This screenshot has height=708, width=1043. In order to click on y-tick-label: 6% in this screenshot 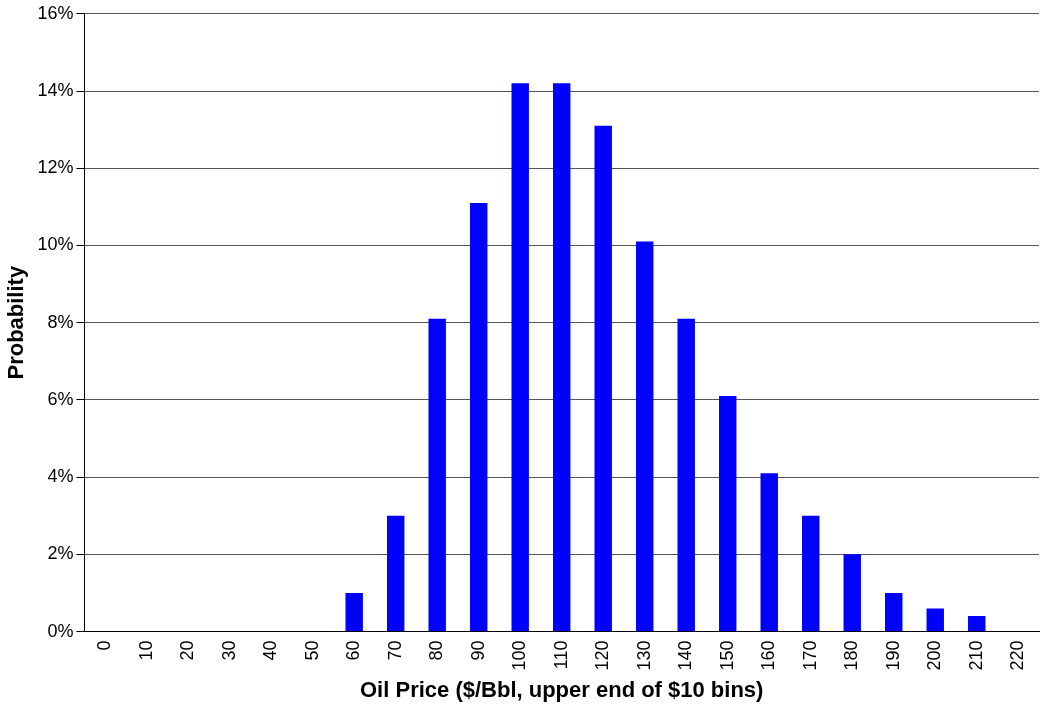, I will do `click(60, 398)`.